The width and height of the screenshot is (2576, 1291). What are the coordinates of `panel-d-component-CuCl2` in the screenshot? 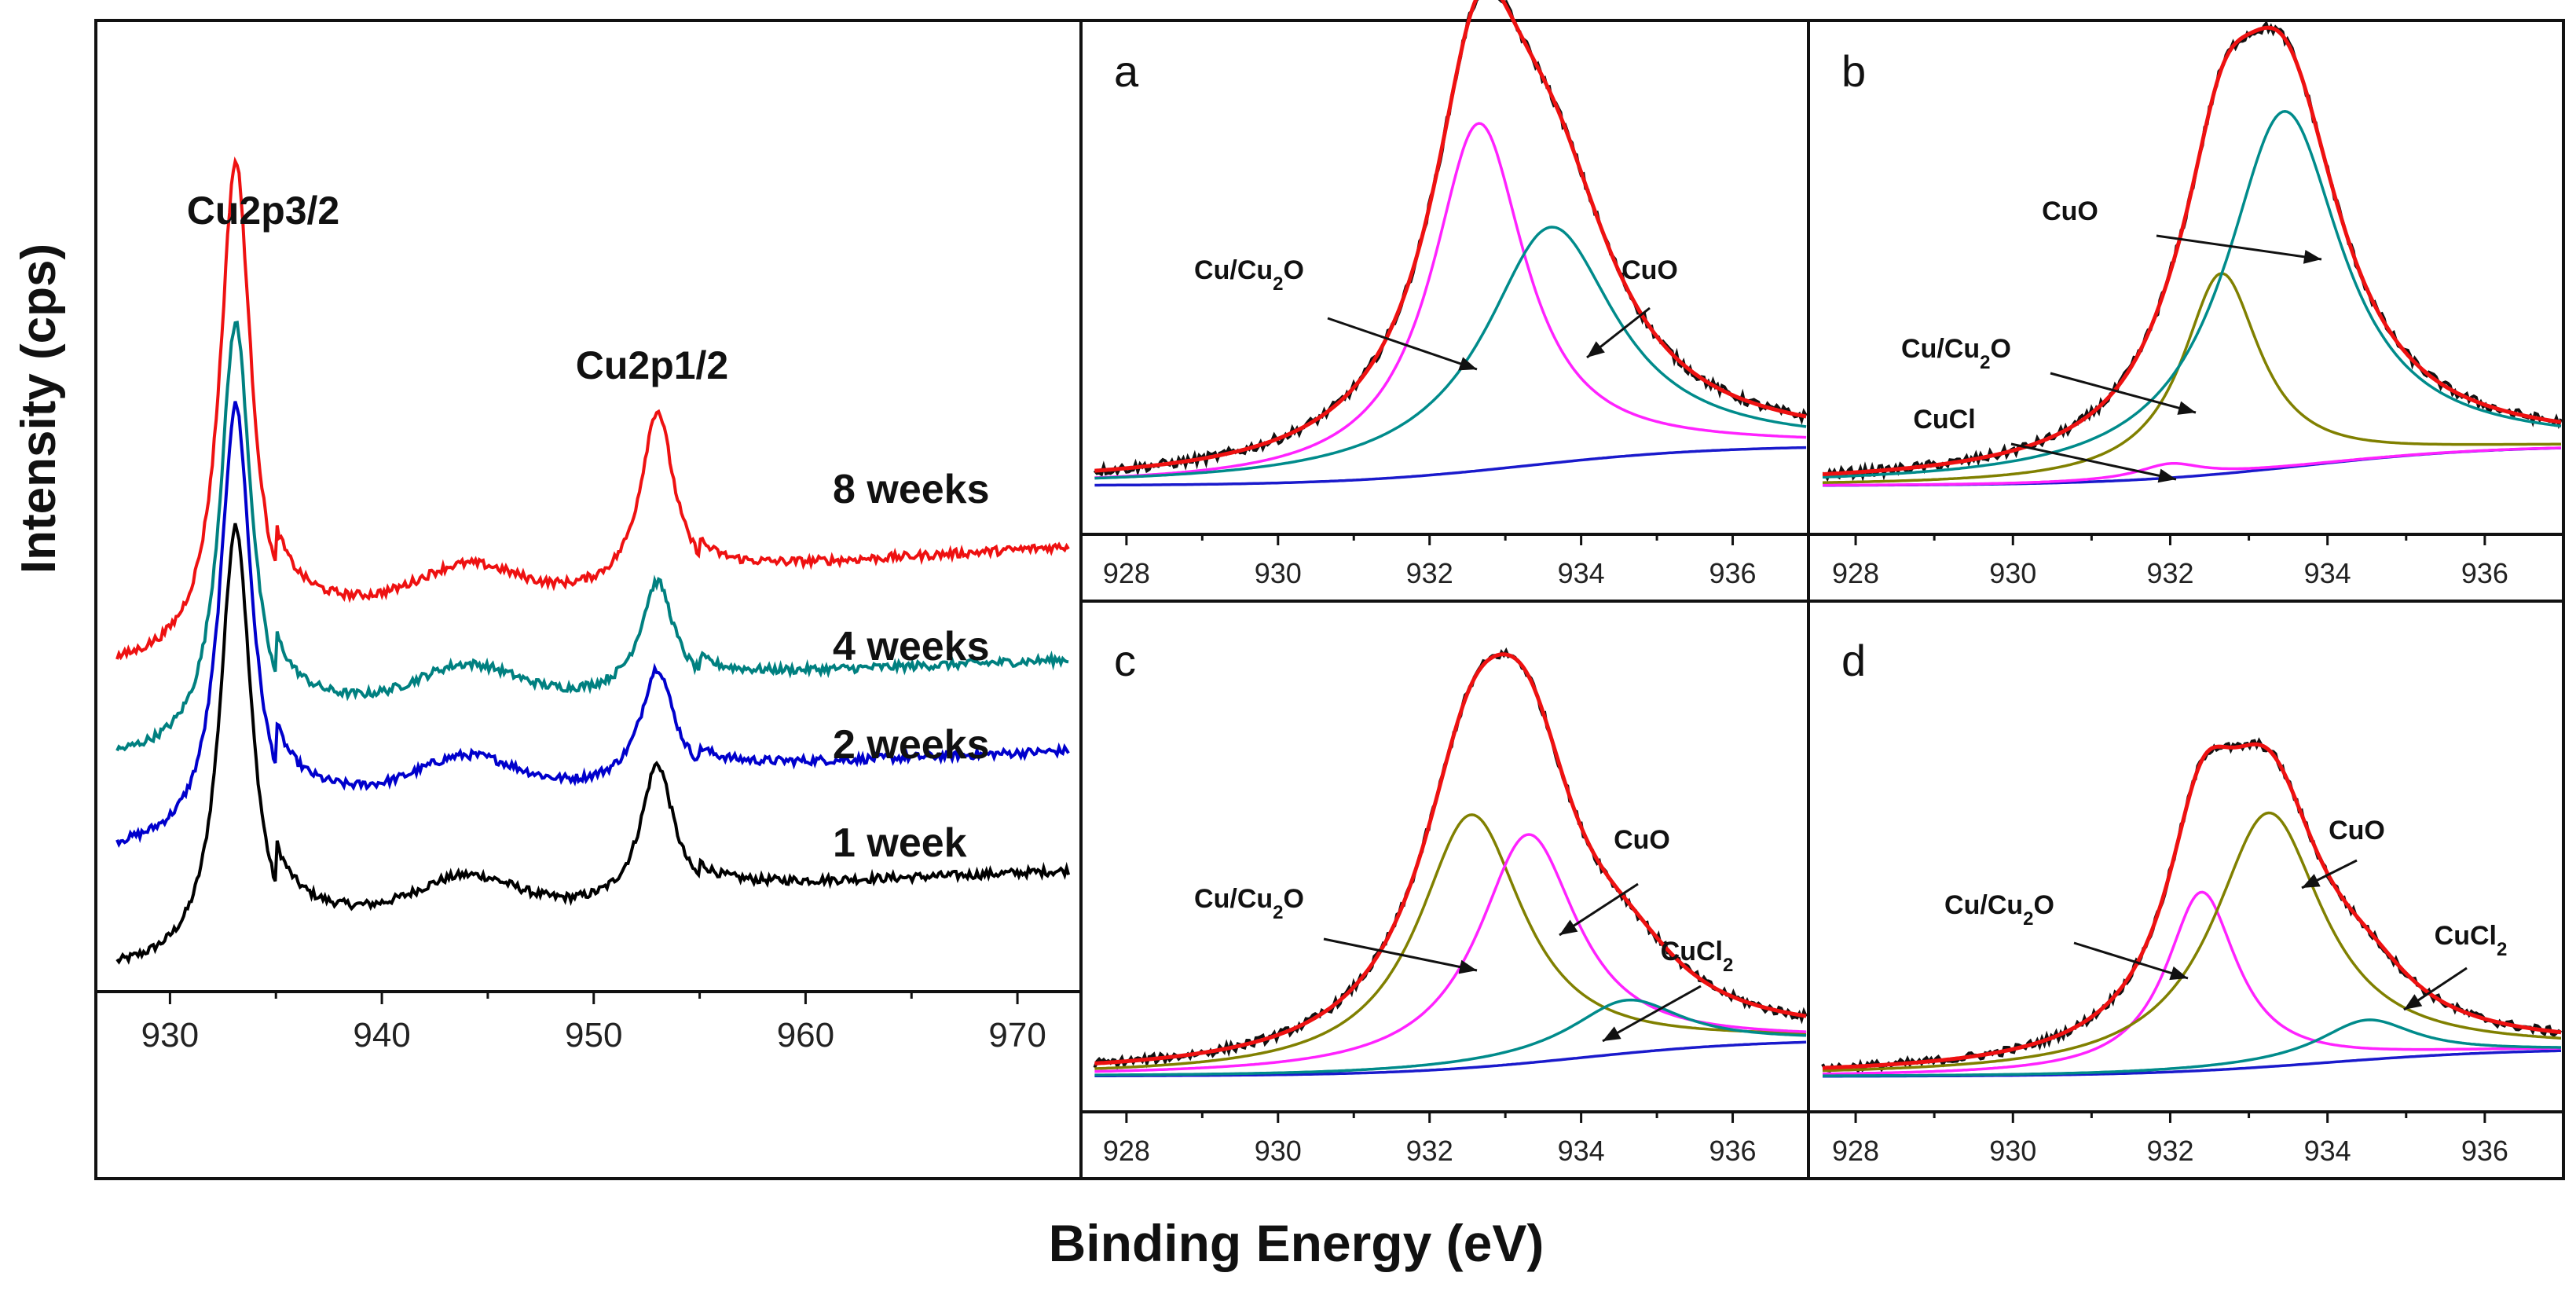 It's located at (2192, 1047).